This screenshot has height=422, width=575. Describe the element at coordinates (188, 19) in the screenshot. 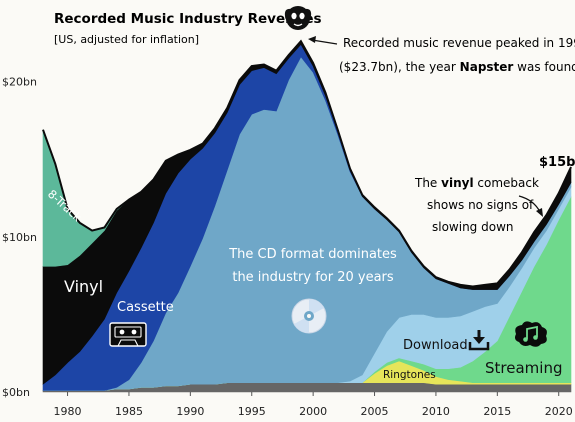

I see `chart-title: Recorded Music Industry Revenues` at that location.